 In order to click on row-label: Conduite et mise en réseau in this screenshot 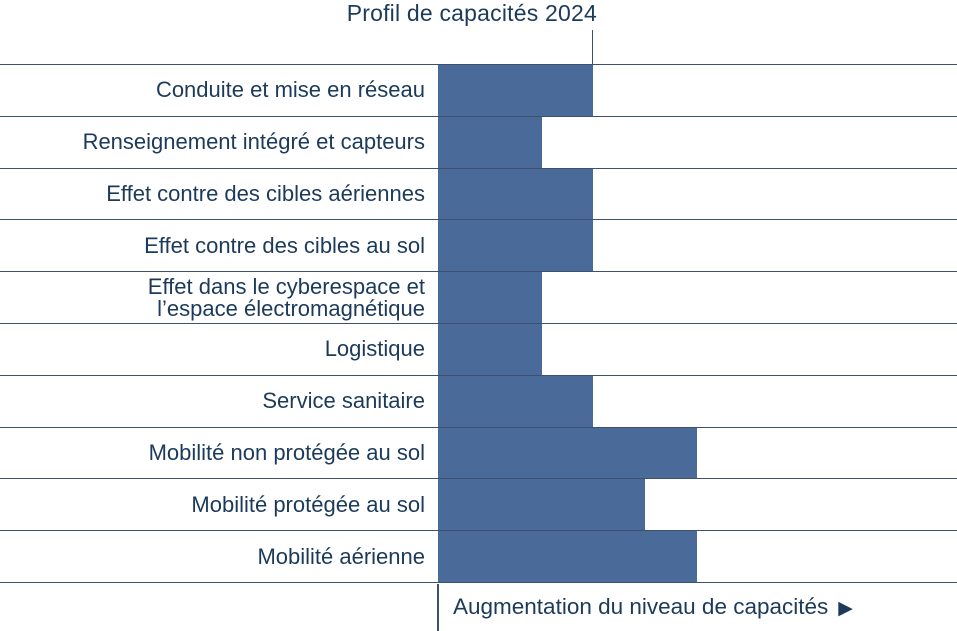, I will do `click(290, 90)`.